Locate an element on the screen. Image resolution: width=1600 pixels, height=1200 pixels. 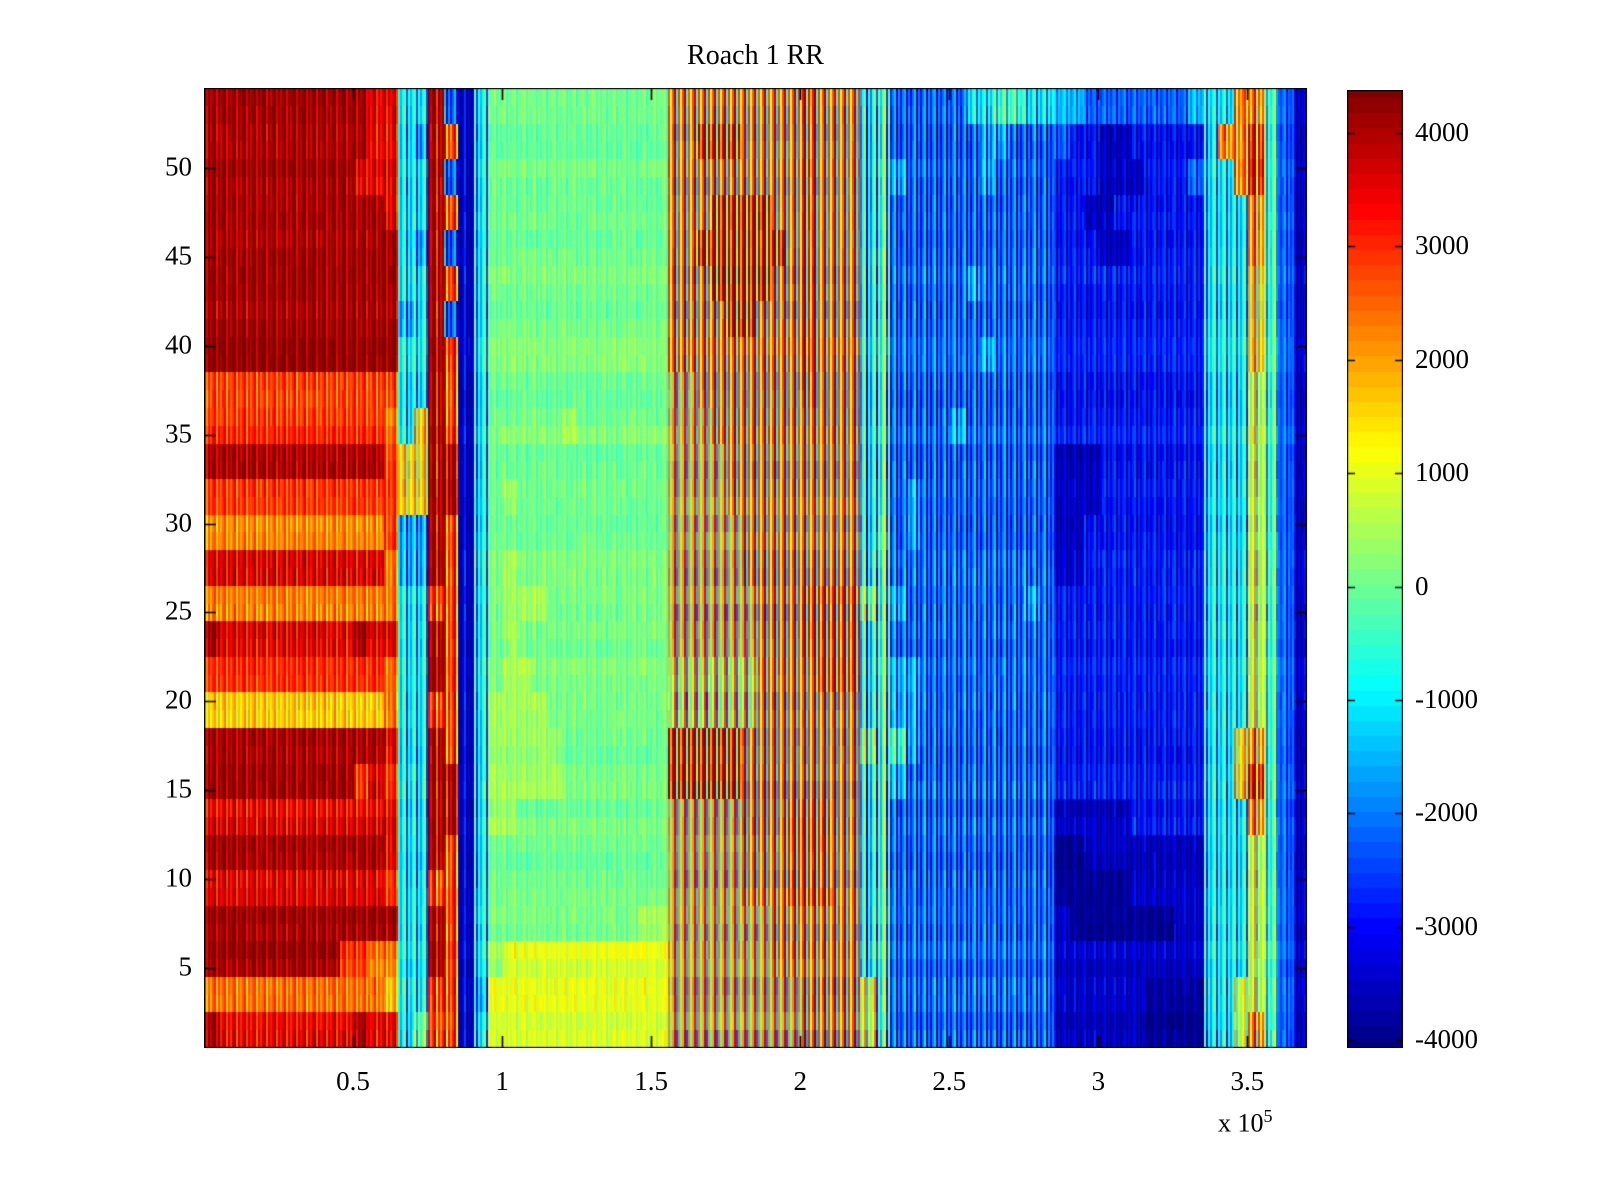
y-tick-label: 30 is located at coordinates (178, 521).